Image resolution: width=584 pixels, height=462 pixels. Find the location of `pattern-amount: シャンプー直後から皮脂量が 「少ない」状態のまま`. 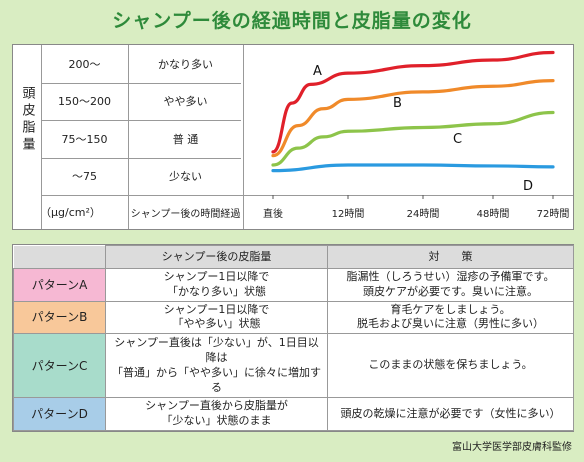

pattern-amount: シャンプー直後から皮脂量が 「少ない」状態のまま is located at coordinates (216, 414).